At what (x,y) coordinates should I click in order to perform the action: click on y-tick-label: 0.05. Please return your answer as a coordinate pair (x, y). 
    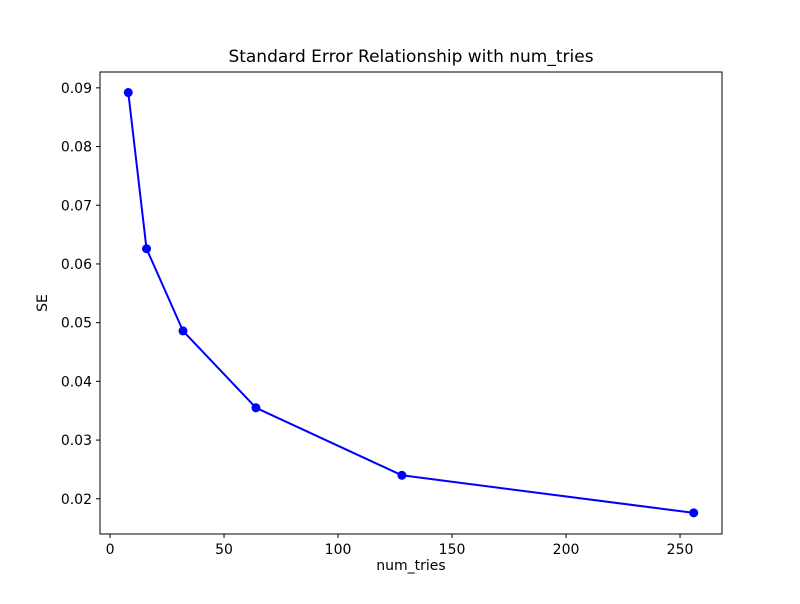
    Looking at the image, I should click on (76, 324).